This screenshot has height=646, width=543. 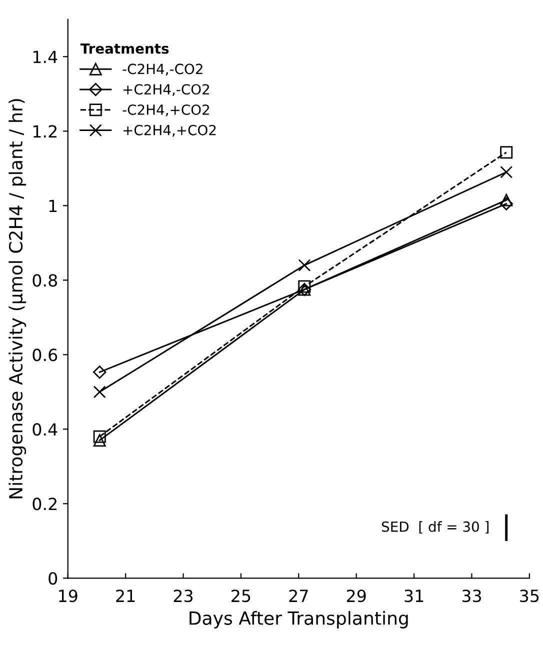 What do you see at coordinates (45, 429) in the screenshot?
I see `y-tick-label: 0.4` at bounding box center [45, 429].